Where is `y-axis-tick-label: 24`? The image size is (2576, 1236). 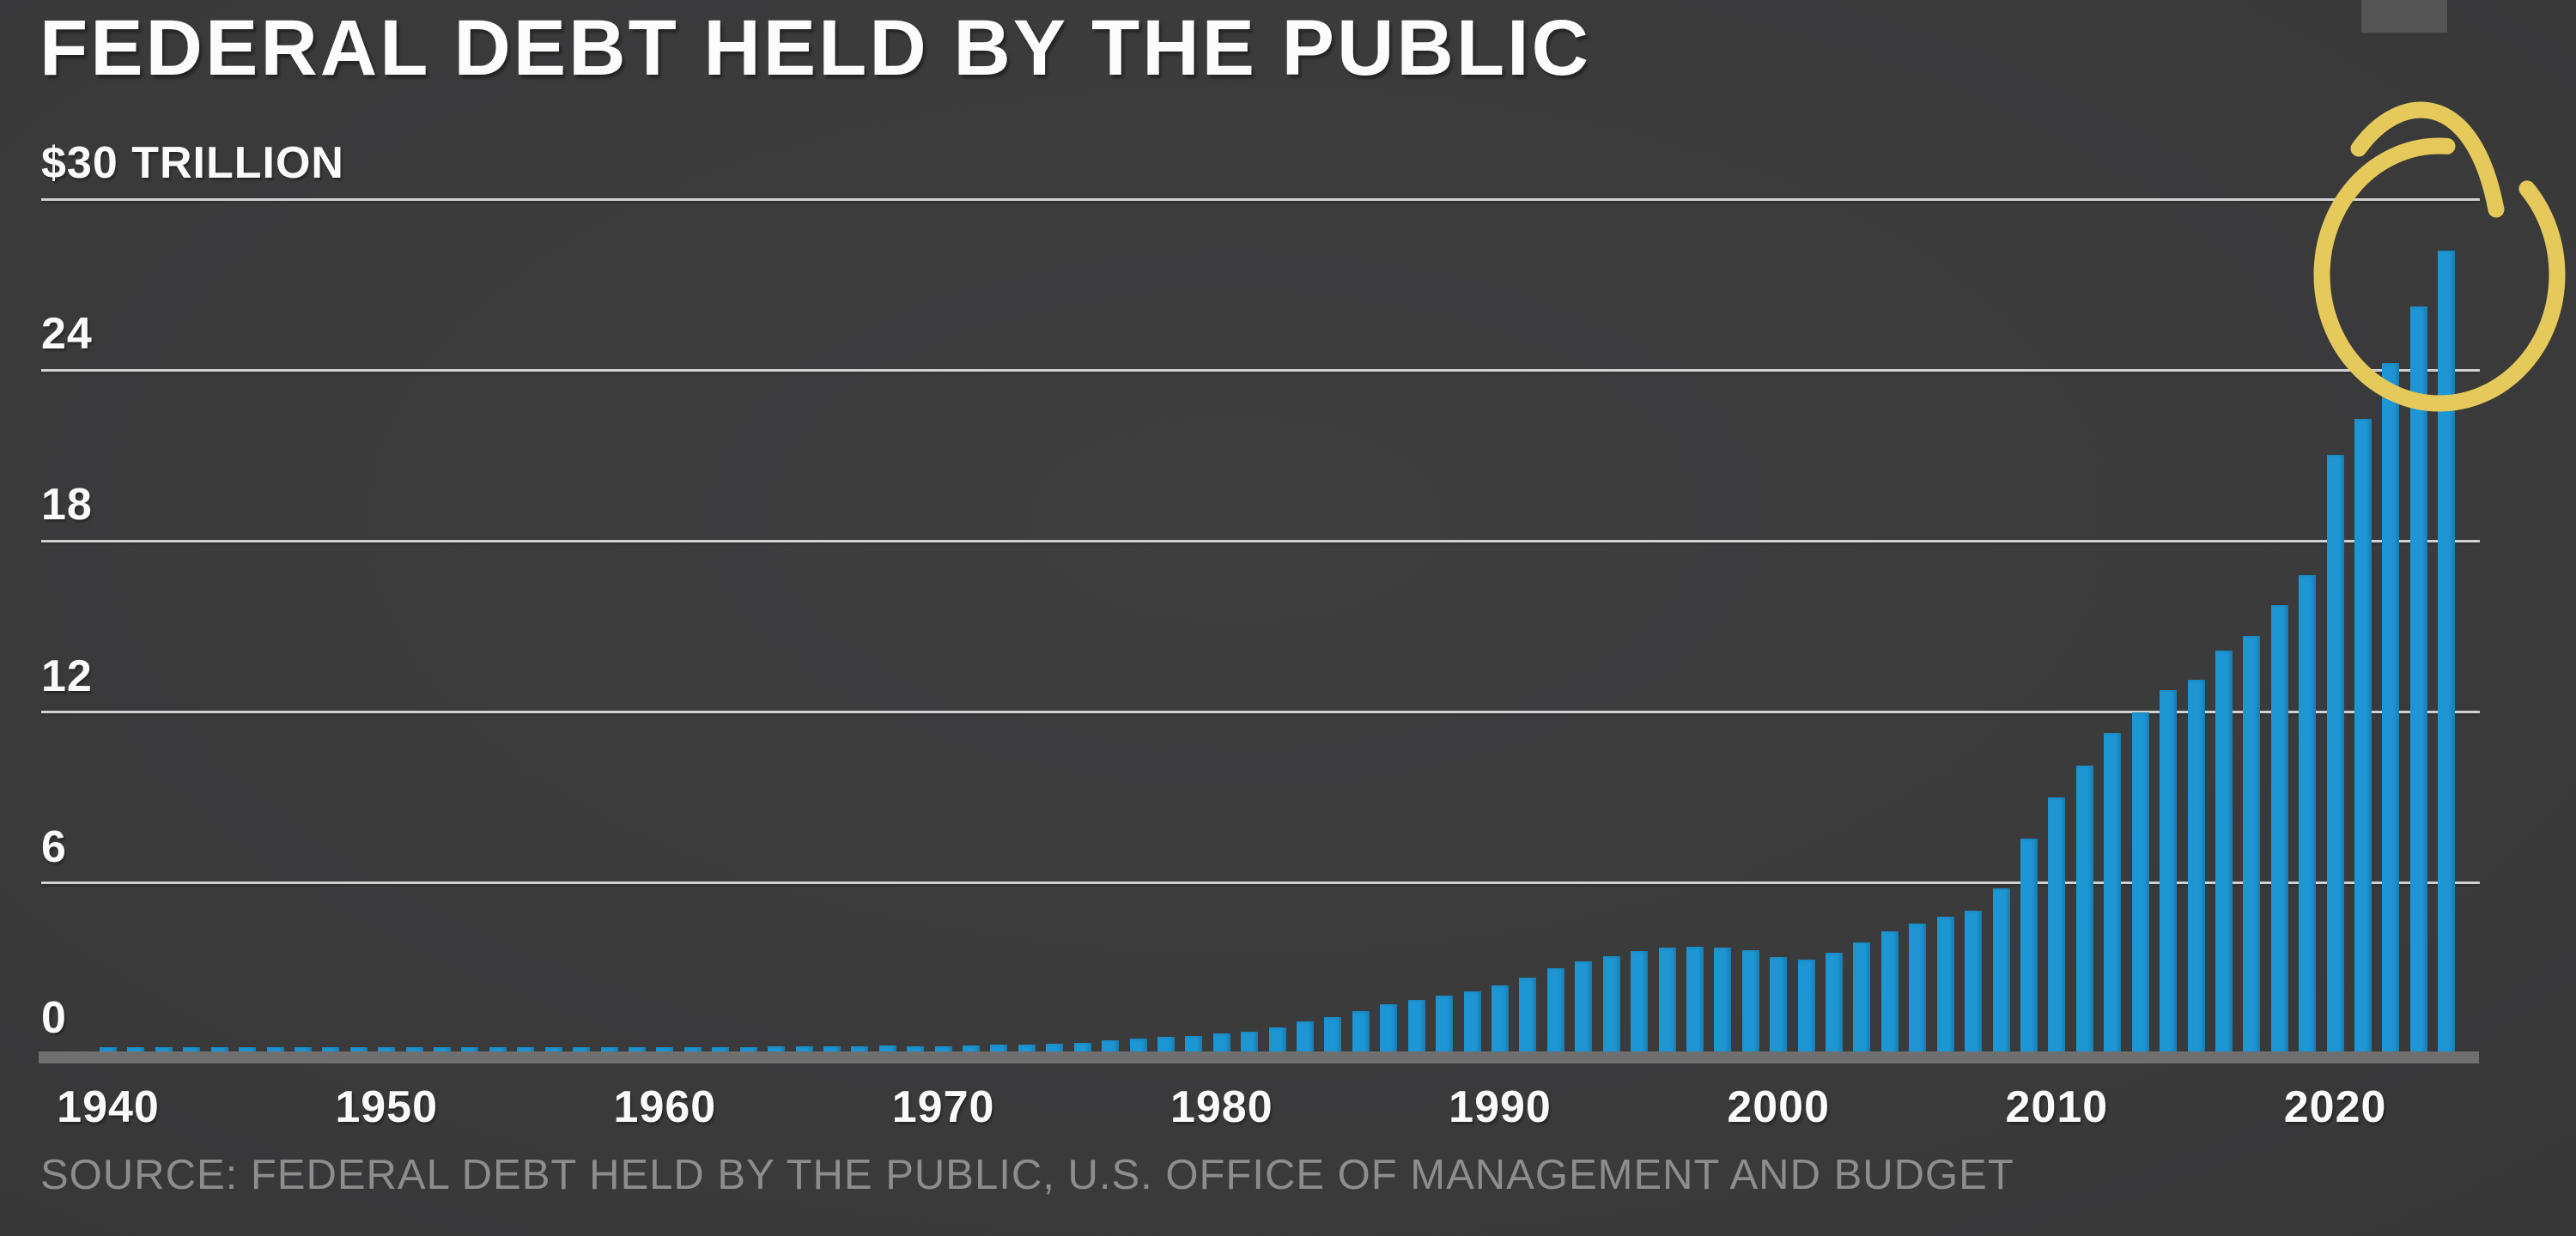 y-axis-tick-label: 24 is located at coordinates (67, 334).